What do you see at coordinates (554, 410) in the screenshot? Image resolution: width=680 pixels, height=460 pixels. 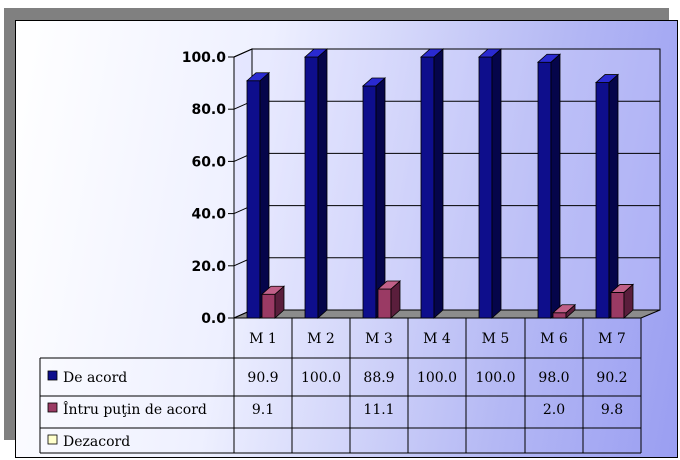 I see `data-label: 2.0` at bounding box center [554, 410].